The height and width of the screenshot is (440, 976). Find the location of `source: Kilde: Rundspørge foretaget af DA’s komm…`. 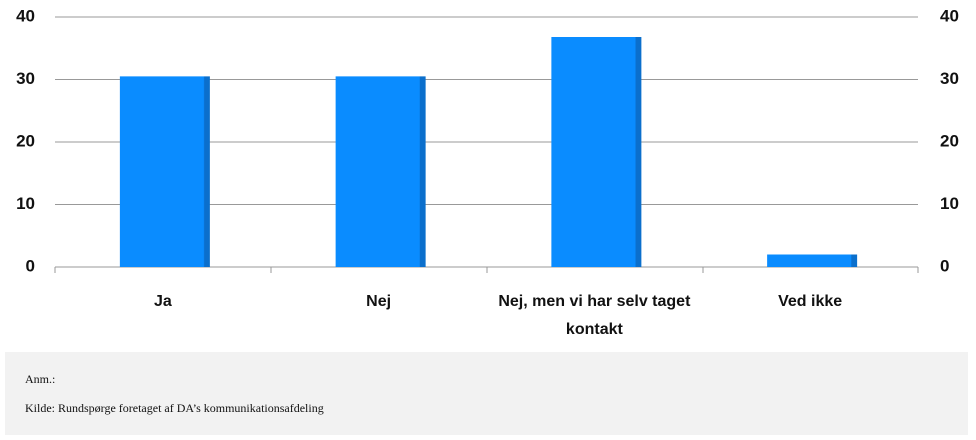

source: Kilde: Rundspørge foretaget af DA’s komm… is located at coordinates (174, 408).